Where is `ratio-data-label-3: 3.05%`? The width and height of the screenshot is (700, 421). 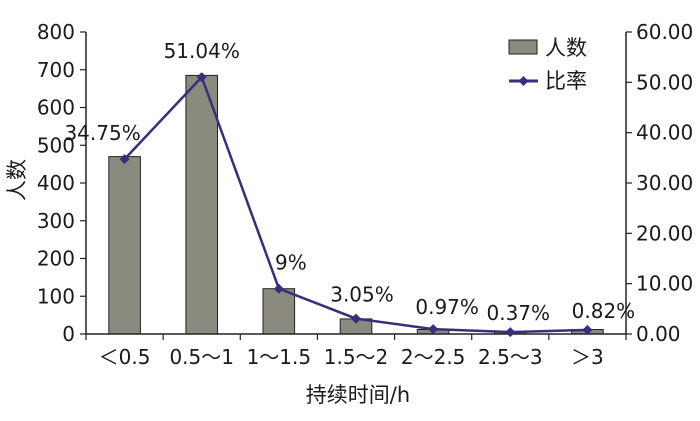
ratio-data-label-3: 3.05% is located at coordinates (362, 295).